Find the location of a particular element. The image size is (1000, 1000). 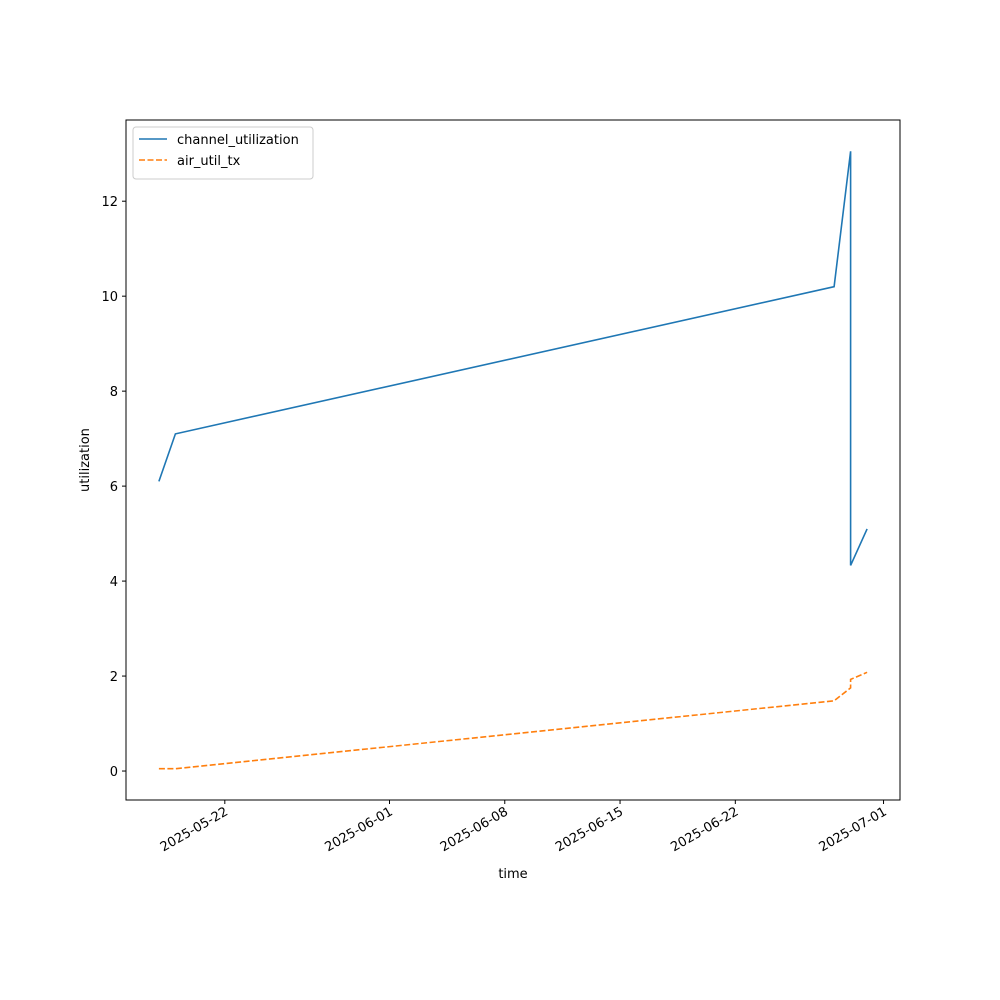

legend-box is located at coordinates (223, 153).